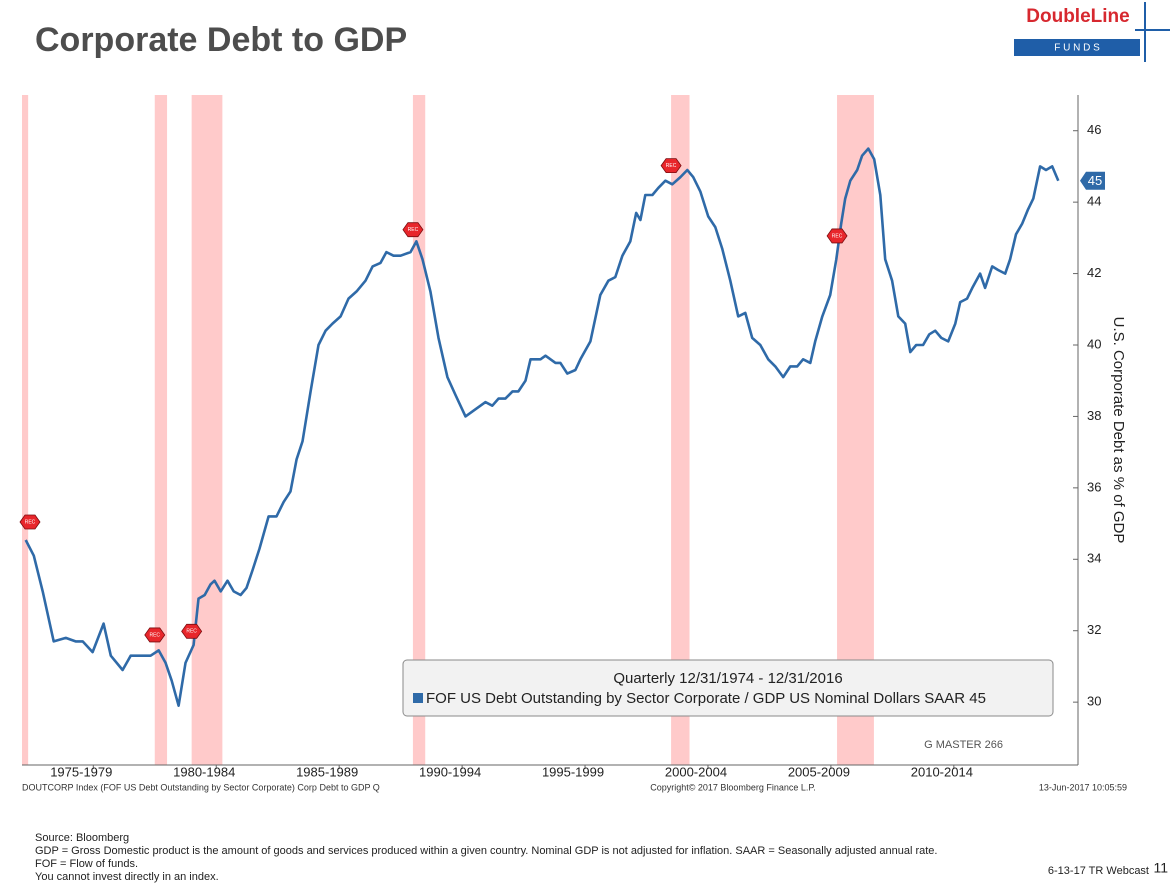 The height and width of the screenshot is (893, 1176). What do you see at coordinates (819, 771) in the screenshot?
I see `x-tick-label: 2005-2009` at bounding box center [819, 771].